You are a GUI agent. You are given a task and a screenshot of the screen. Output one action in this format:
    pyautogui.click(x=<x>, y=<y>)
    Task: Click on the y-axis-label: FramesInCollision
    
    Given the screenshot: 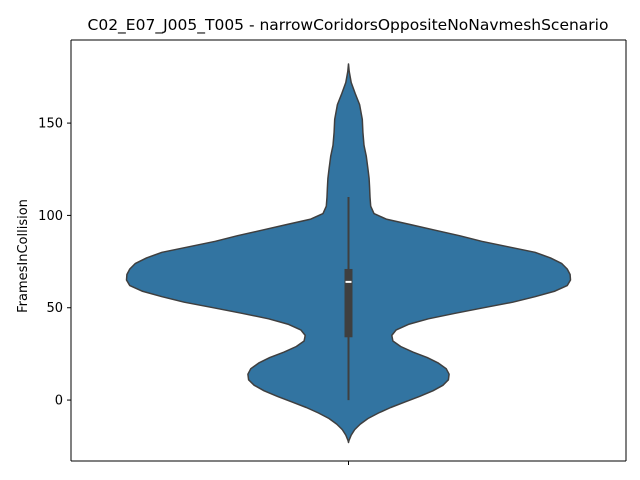 What is the action you would take?
    pyautogui.click(x=23, y=256)
    